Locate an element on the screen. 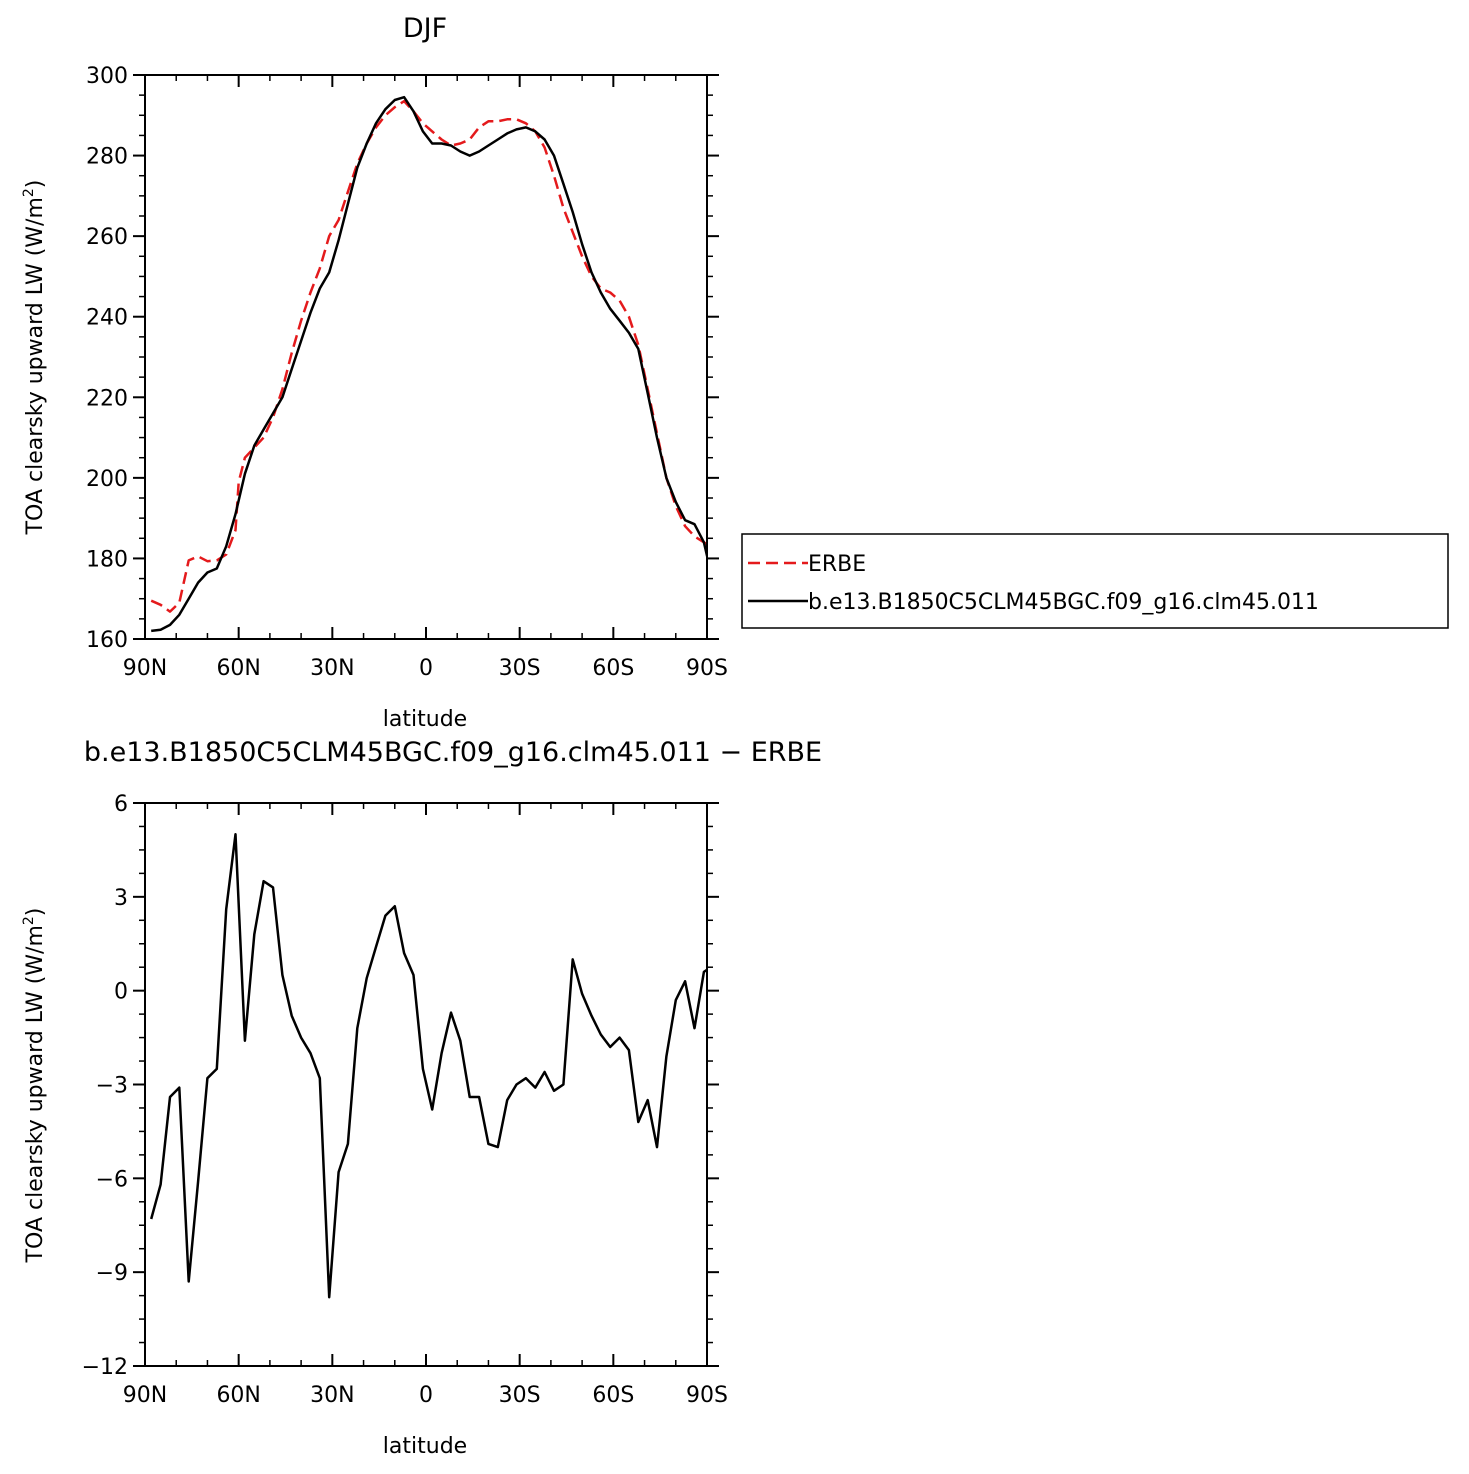  top-x-tick-label: 60N is located at coordinates (238, 668).